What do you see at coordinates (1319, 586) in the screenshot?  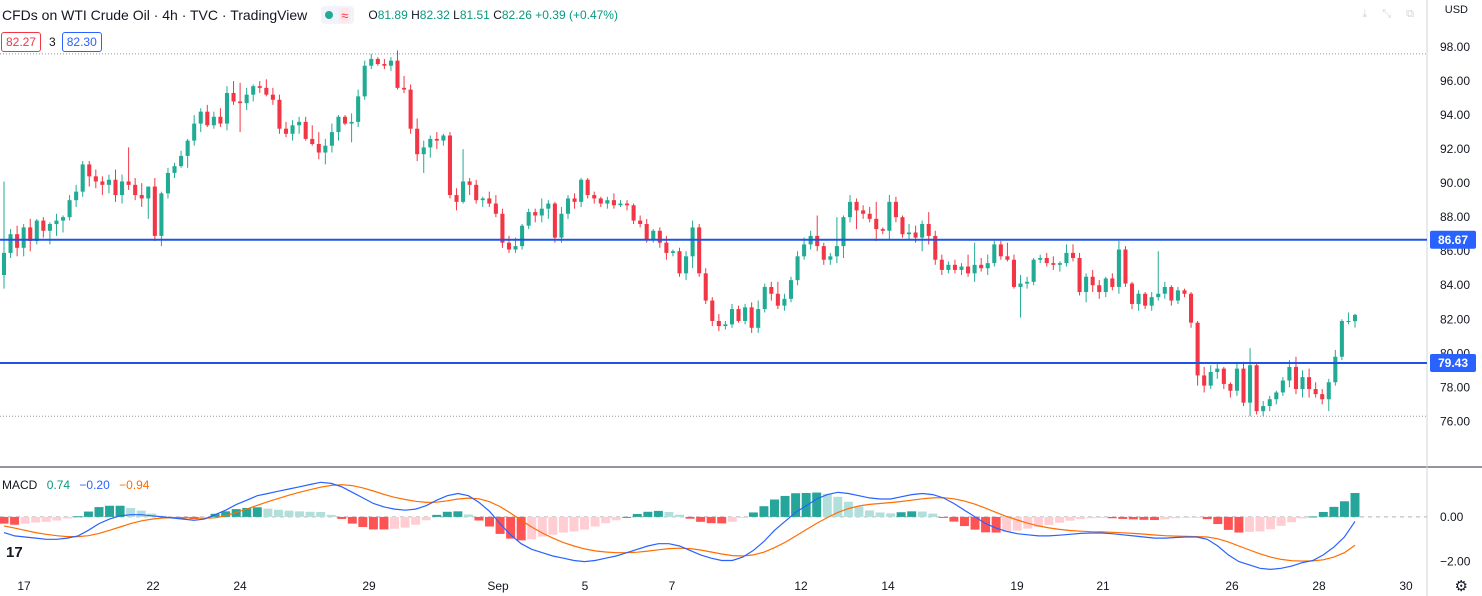 I see `time-tick-label: 28` at bounding box center [1319, 586].